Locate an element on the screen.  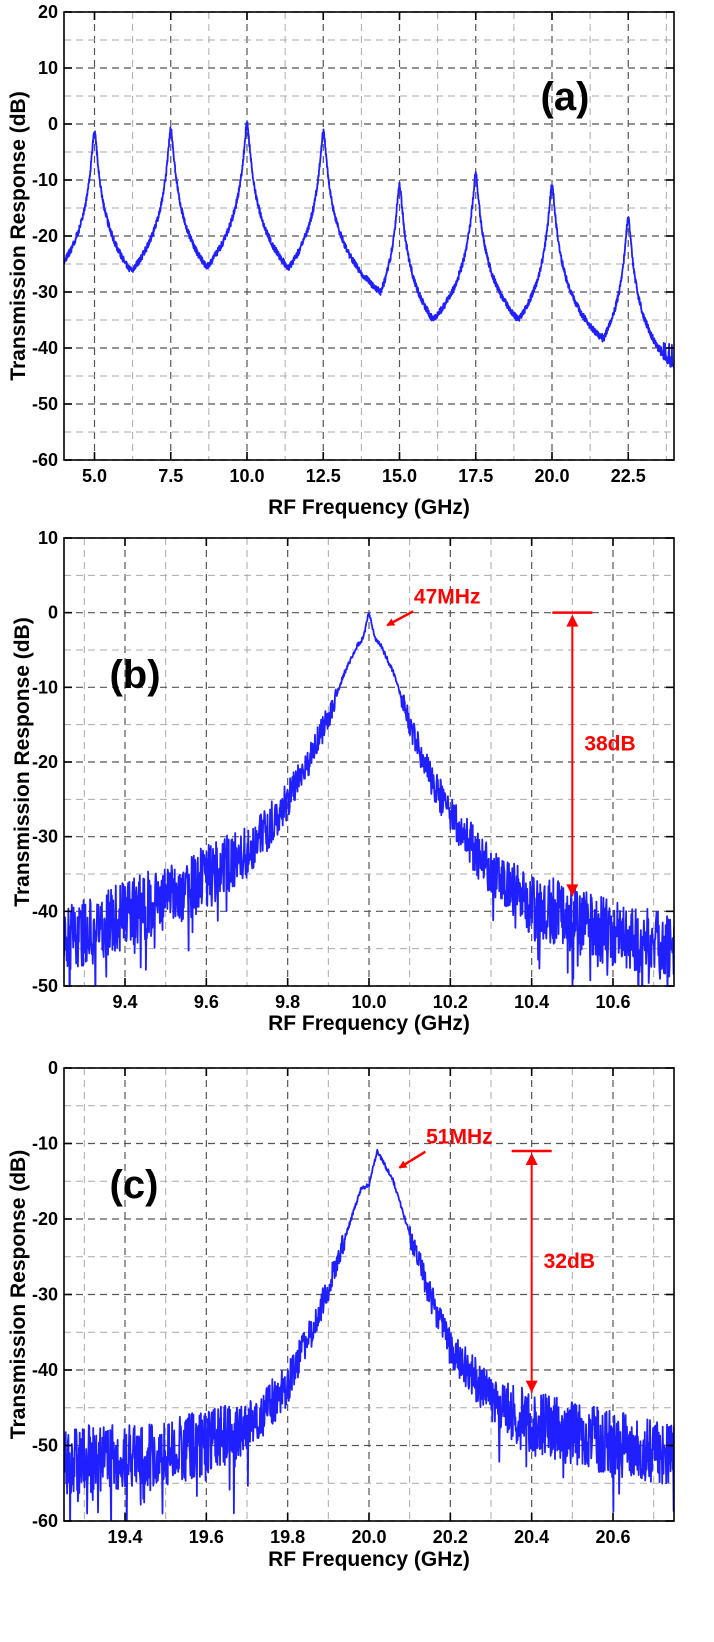
x-tick-label: 15.0 is located at coordinates (399, 476).